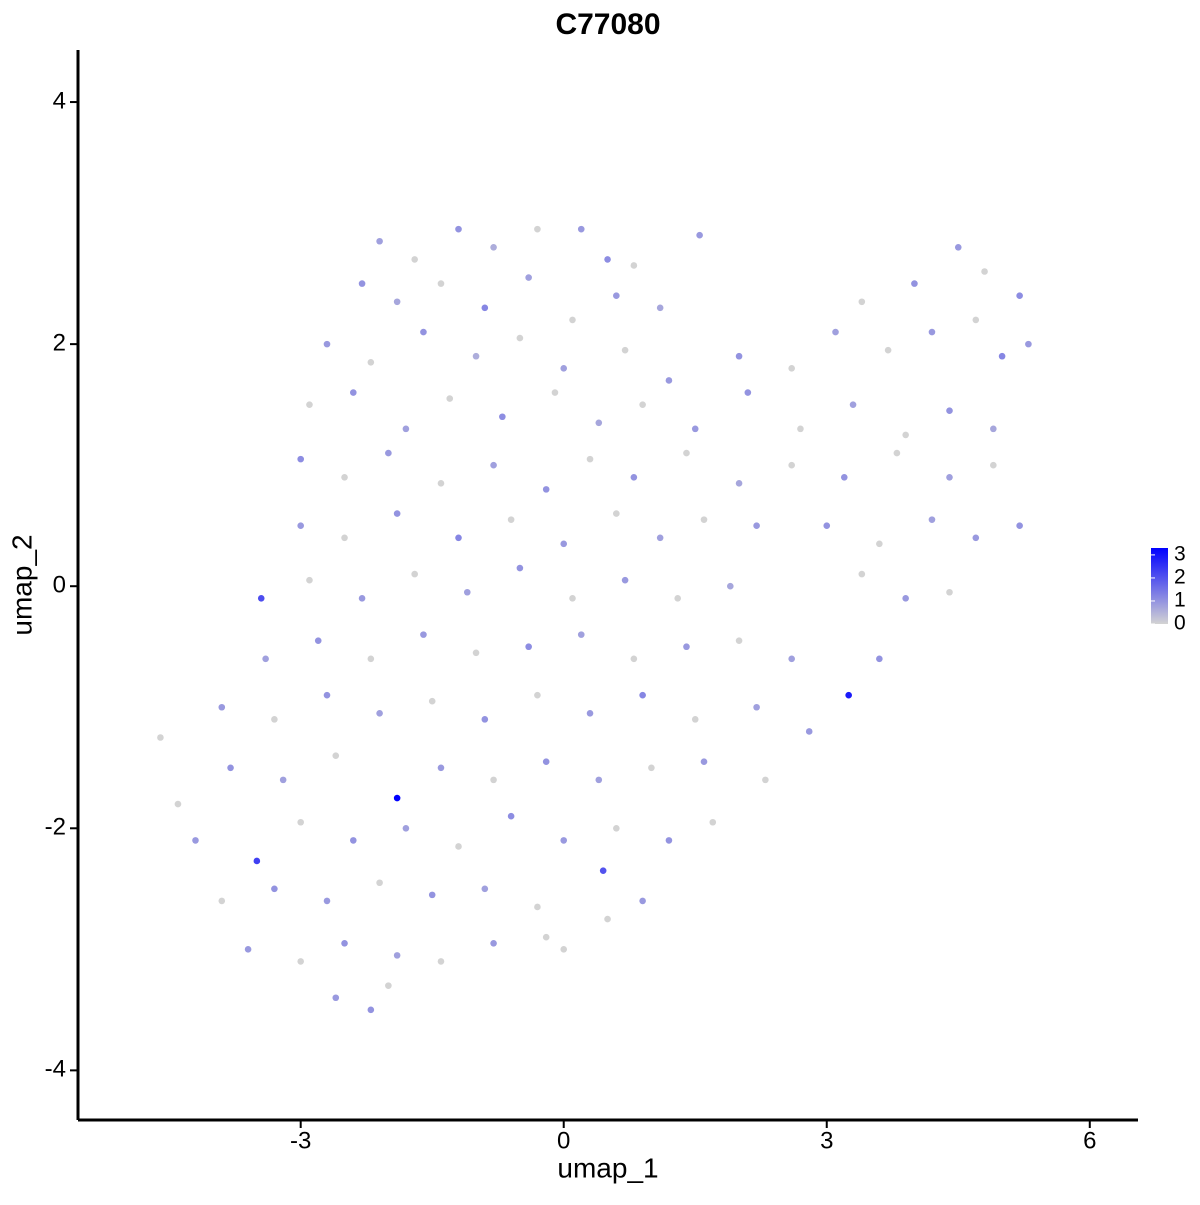 This screenshot has width=1200, height=1205. Describe the element at coordinates (59, 585) in the screenshot. I see `y-tick-label: 0` at that location.